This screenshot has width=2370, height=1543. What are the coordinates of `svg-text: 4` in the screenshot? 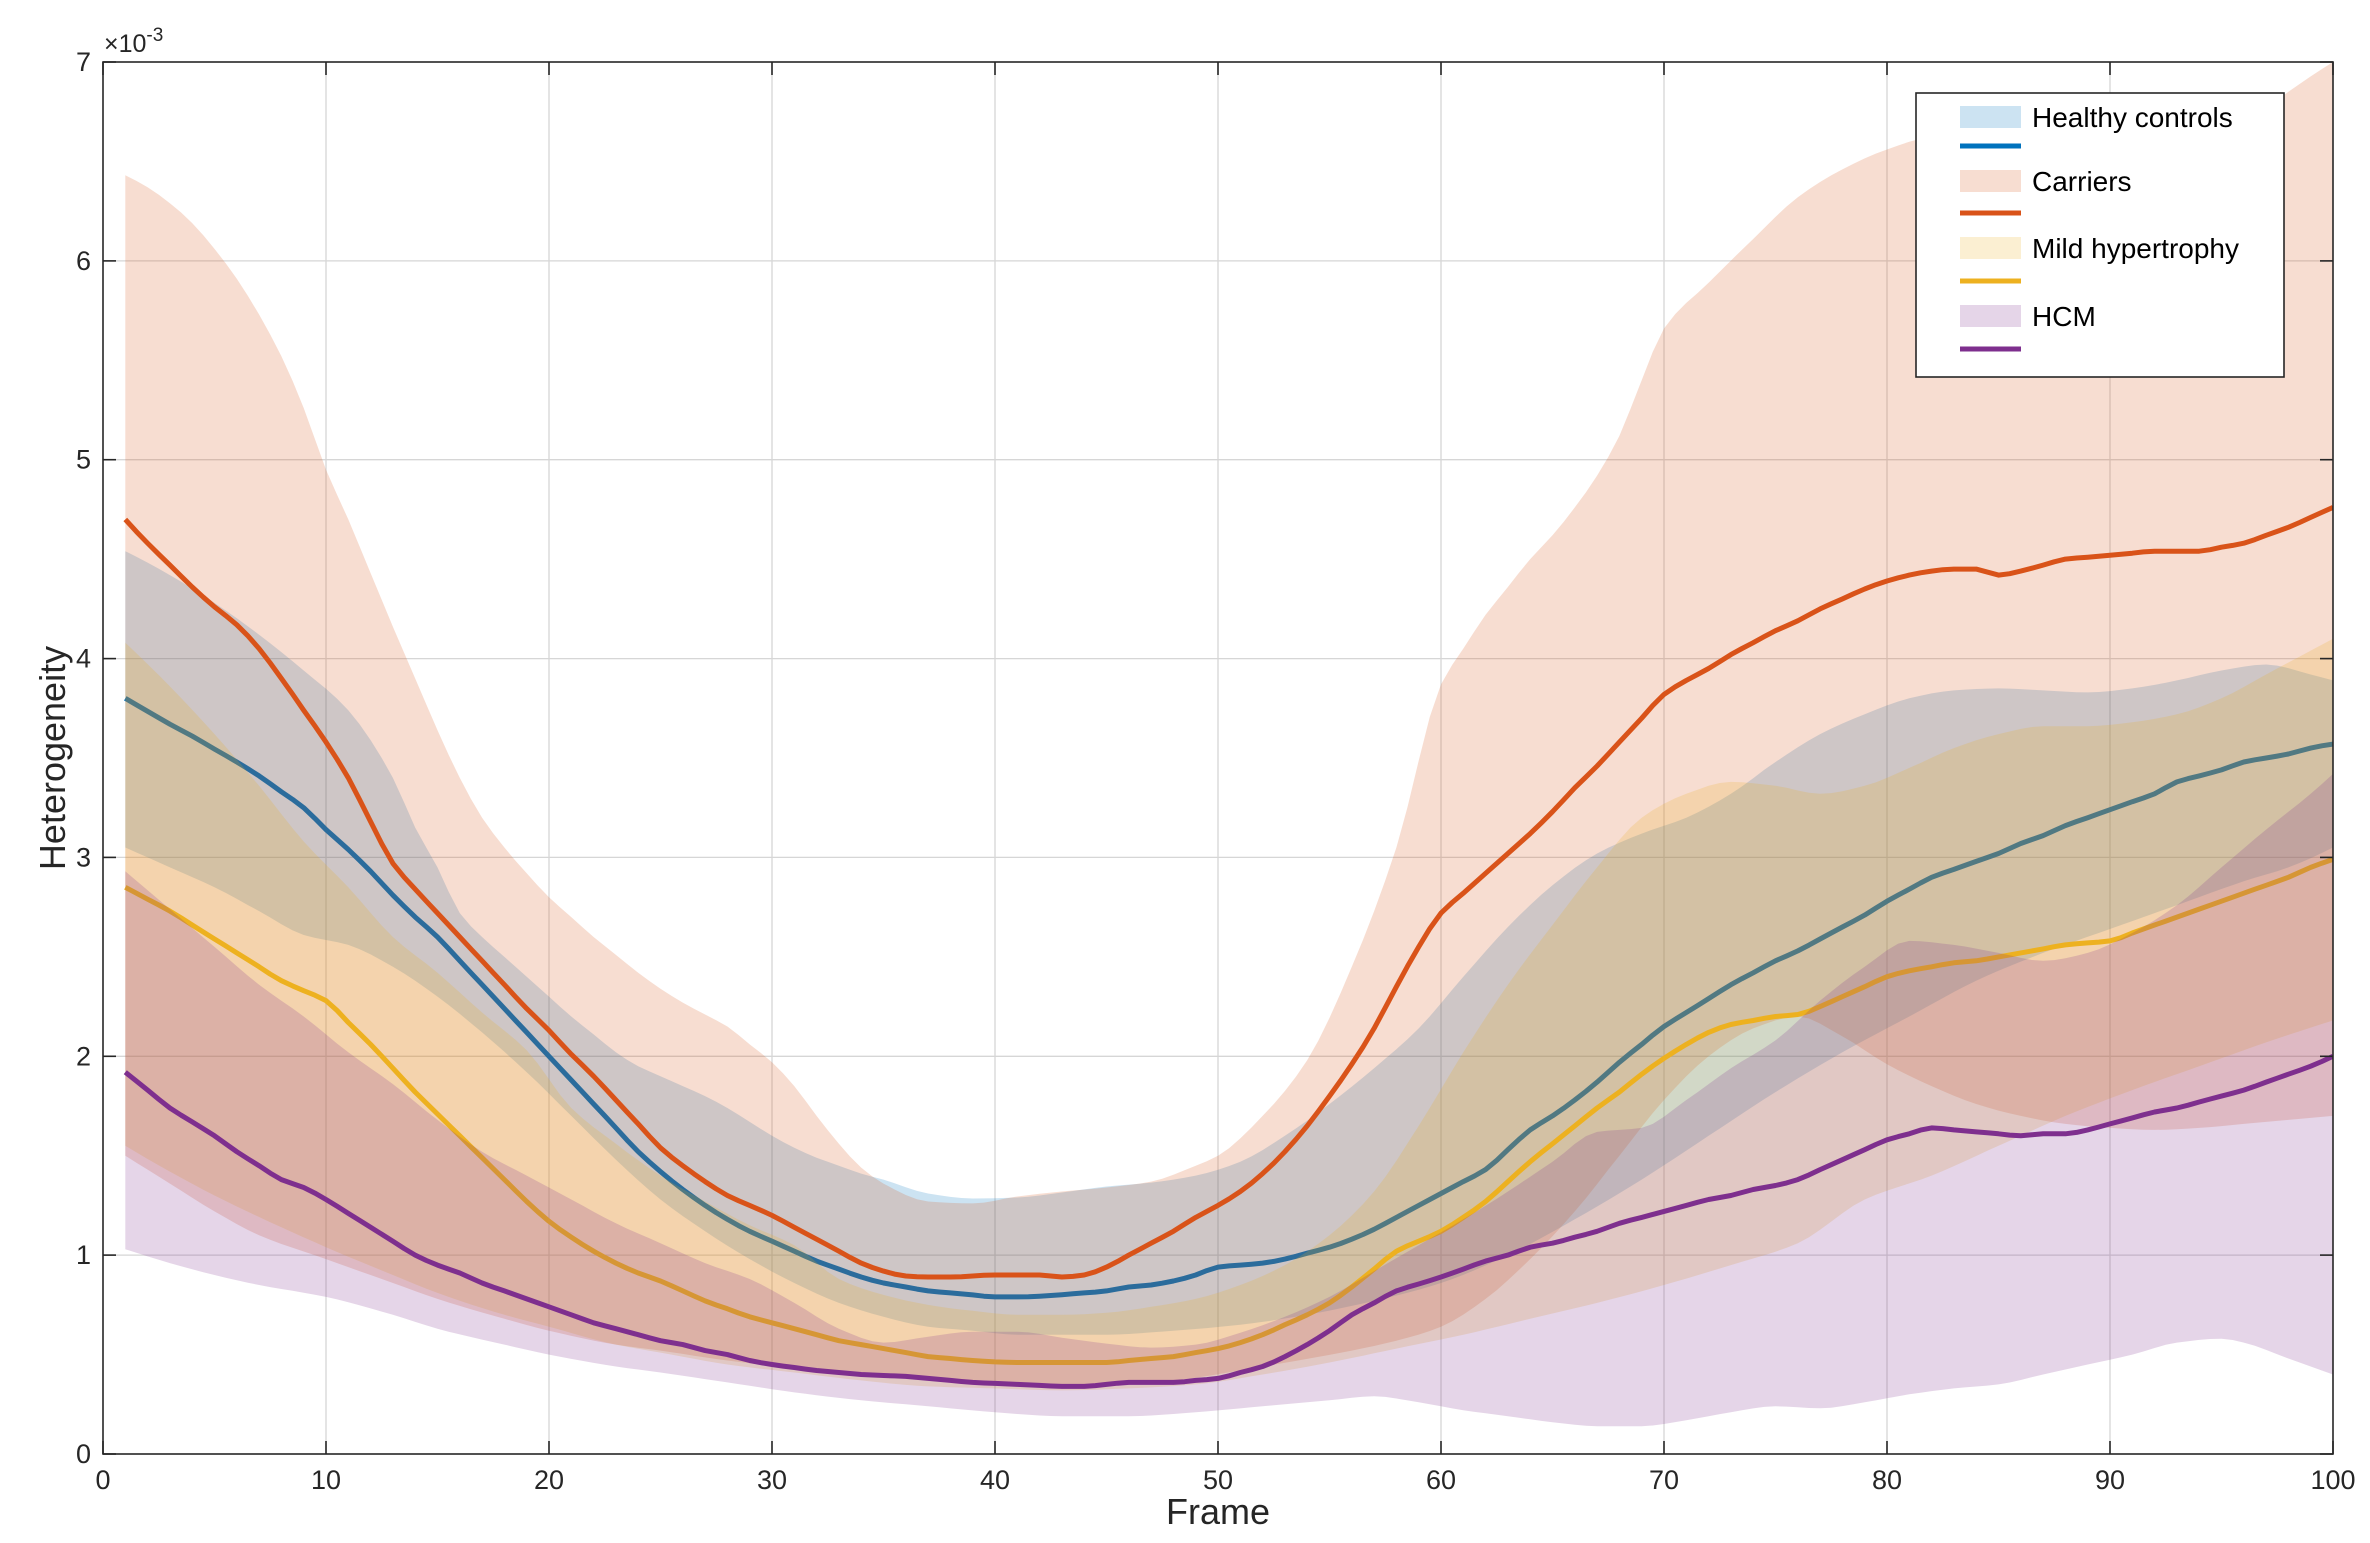 It's located at (83, 659).